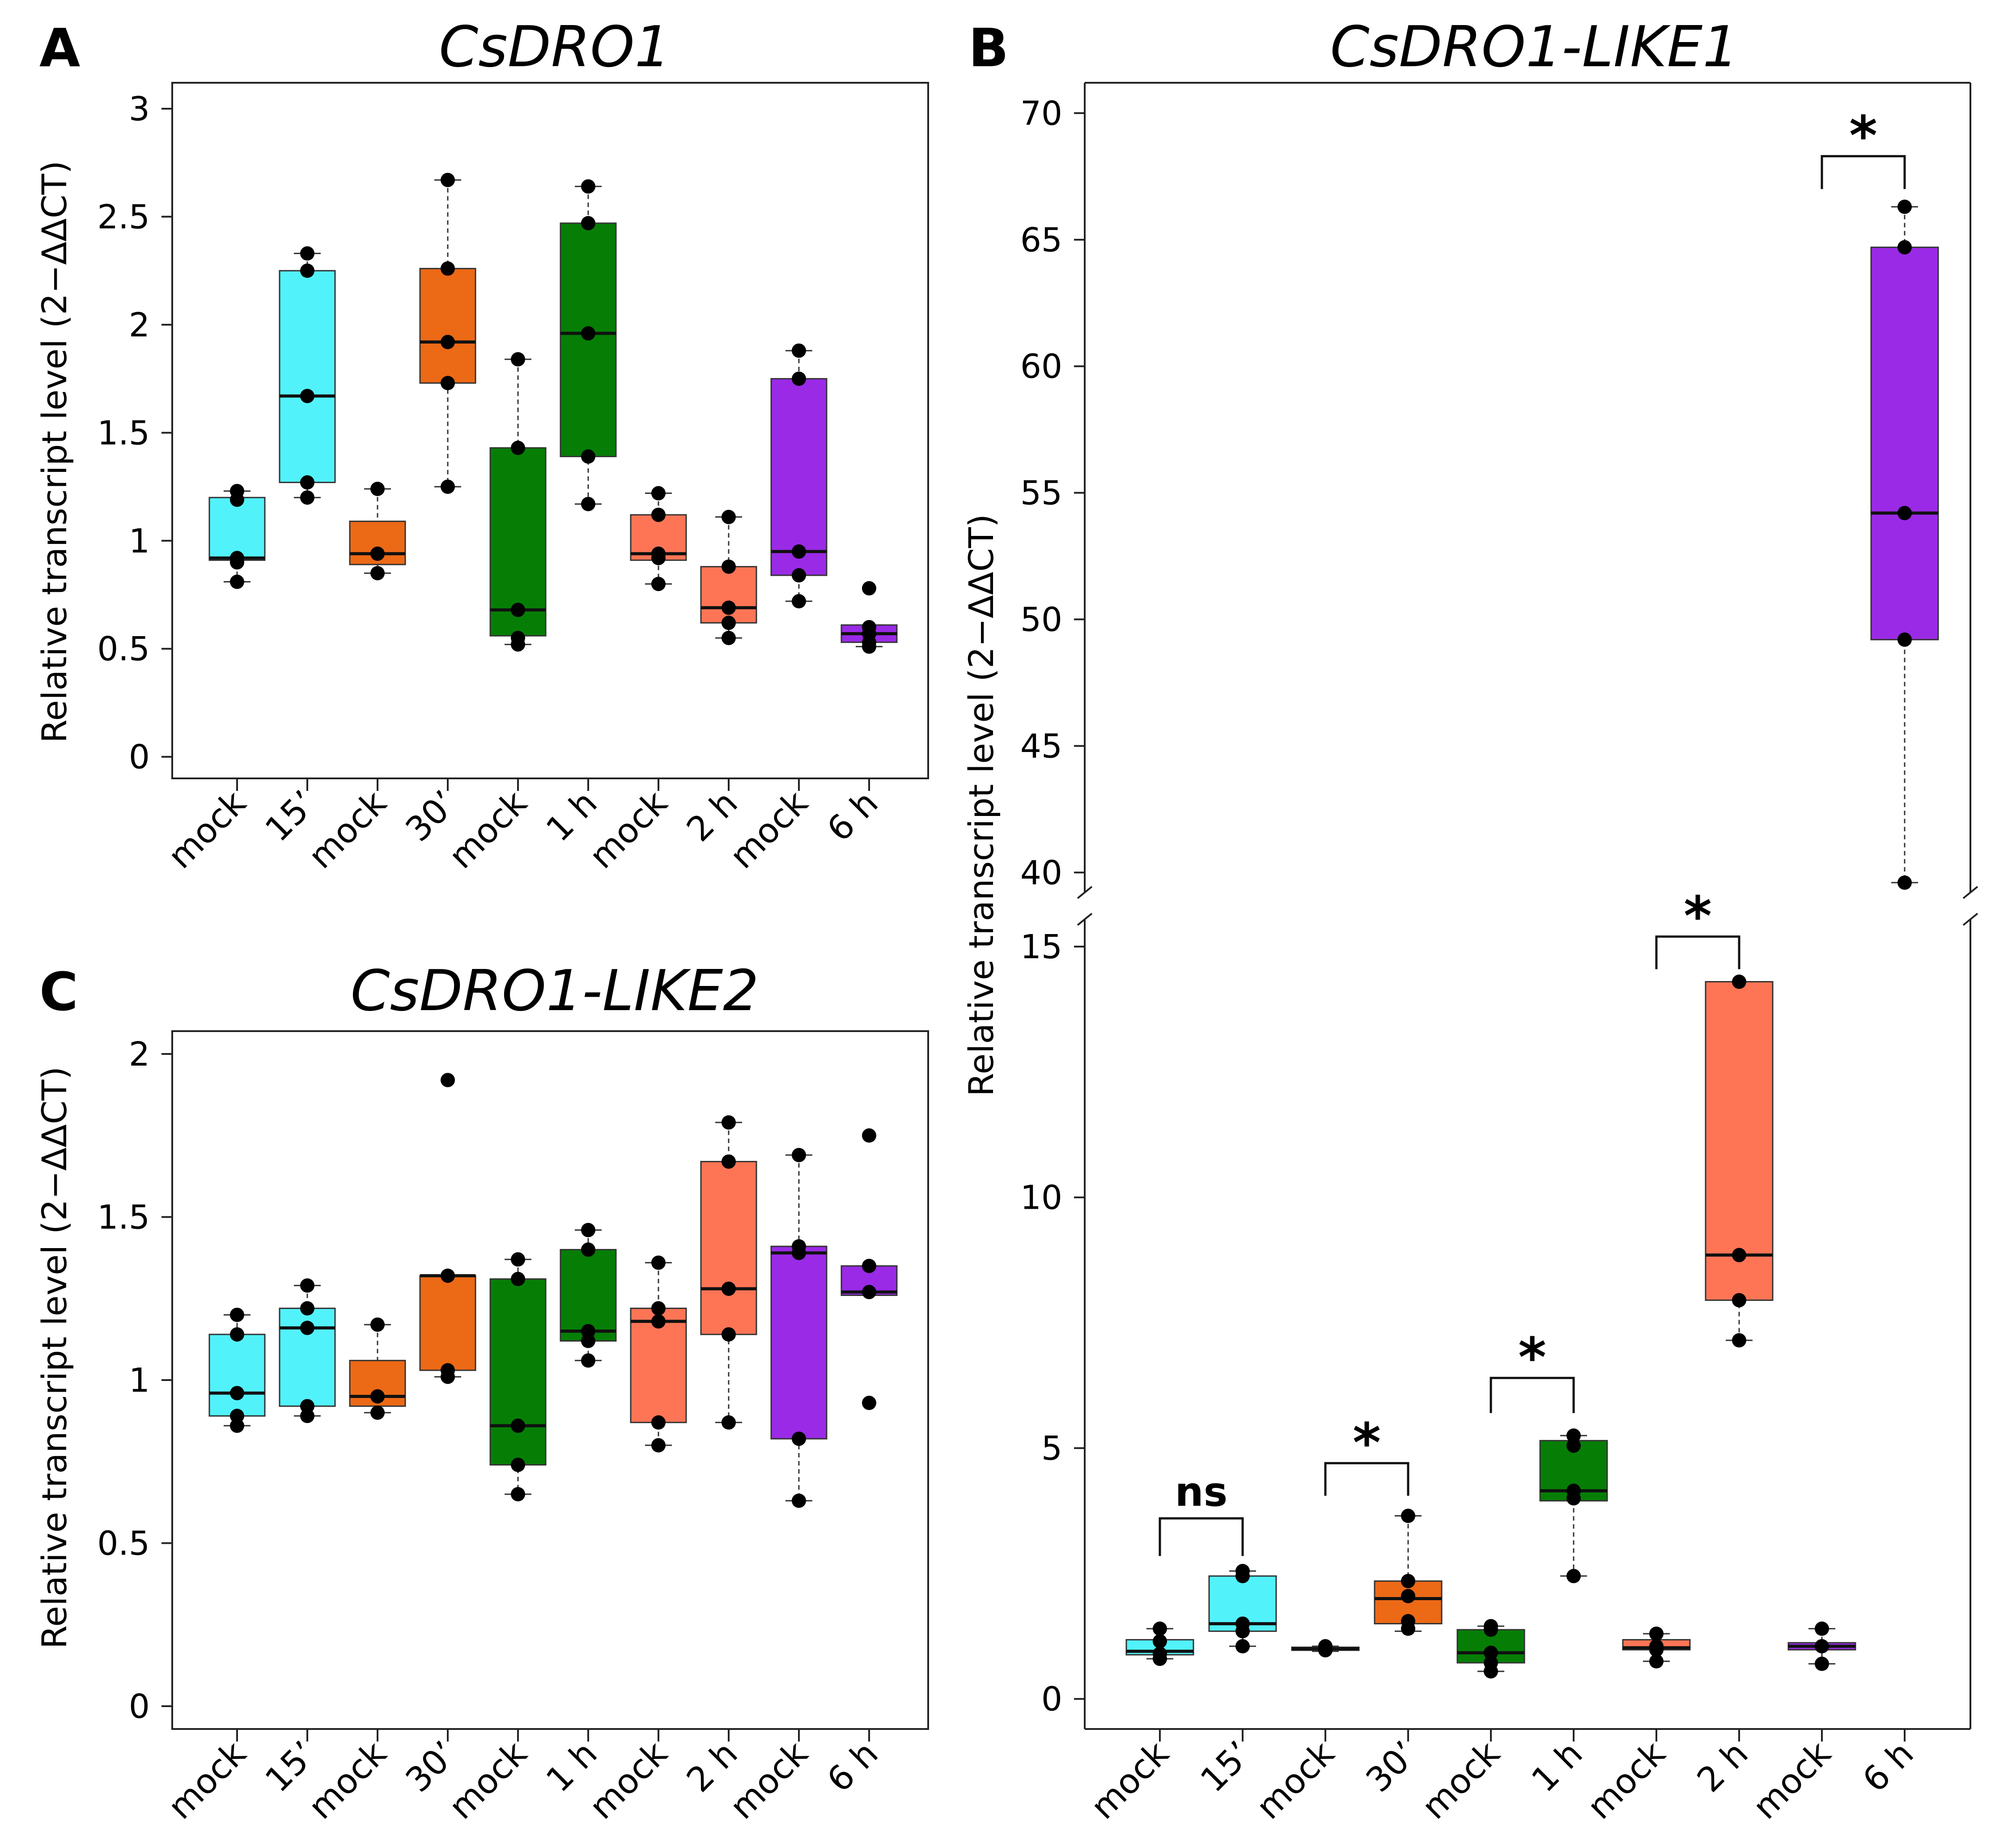  I want to click on panel-c-y-tick-label-3: 1.5, so click(124, 1217).